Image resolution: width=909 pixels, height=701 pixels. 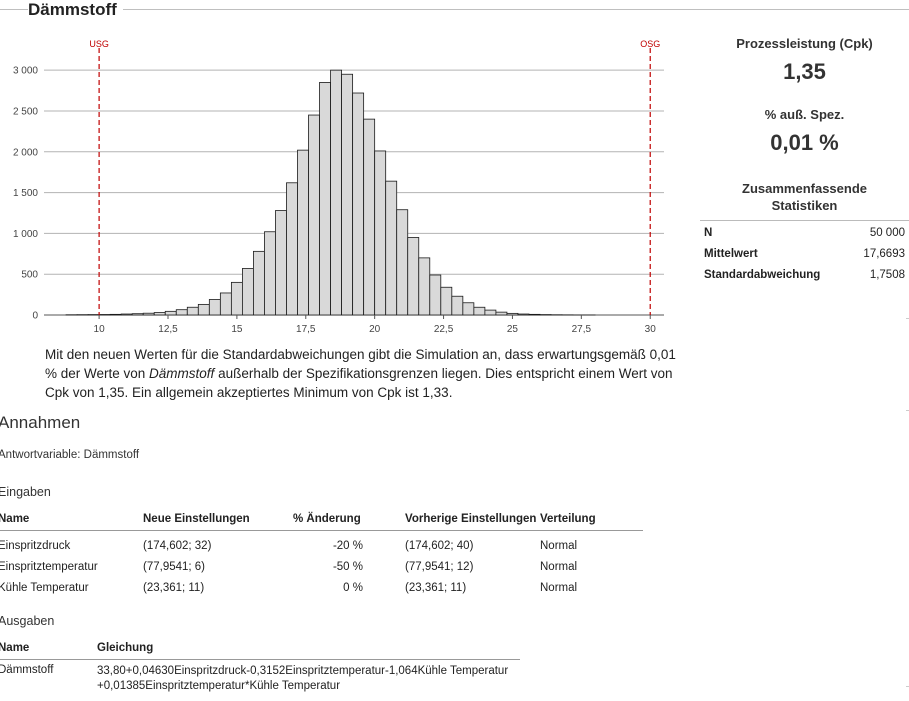 I want to click on cpk-label: Prozessleistung (Cpk), so click(x=804, y=43).